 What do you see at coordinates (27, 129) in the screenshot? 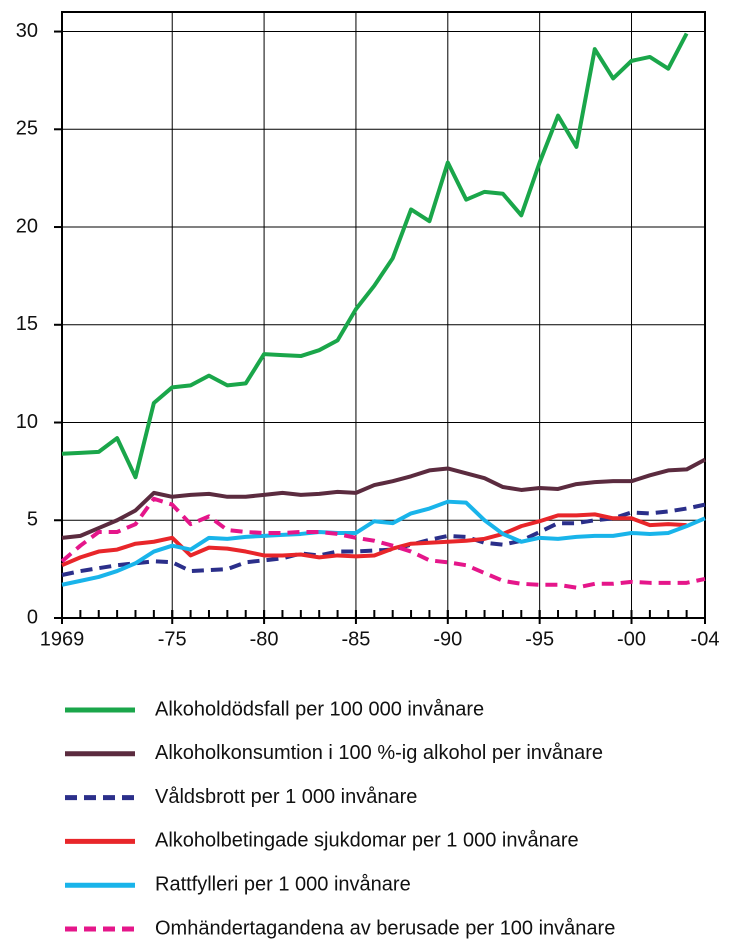
I see `y-tick-label: 25` at bounding box center [27, 129].